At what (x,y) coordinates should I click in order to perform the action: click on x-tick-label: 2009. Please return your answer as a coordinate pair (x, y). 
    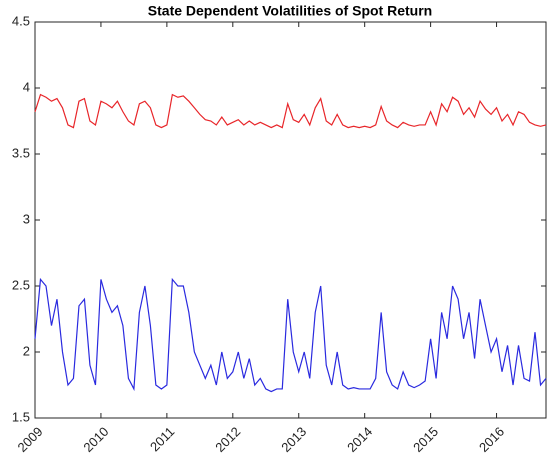
    Looking at the image, I should click on (29, 439).